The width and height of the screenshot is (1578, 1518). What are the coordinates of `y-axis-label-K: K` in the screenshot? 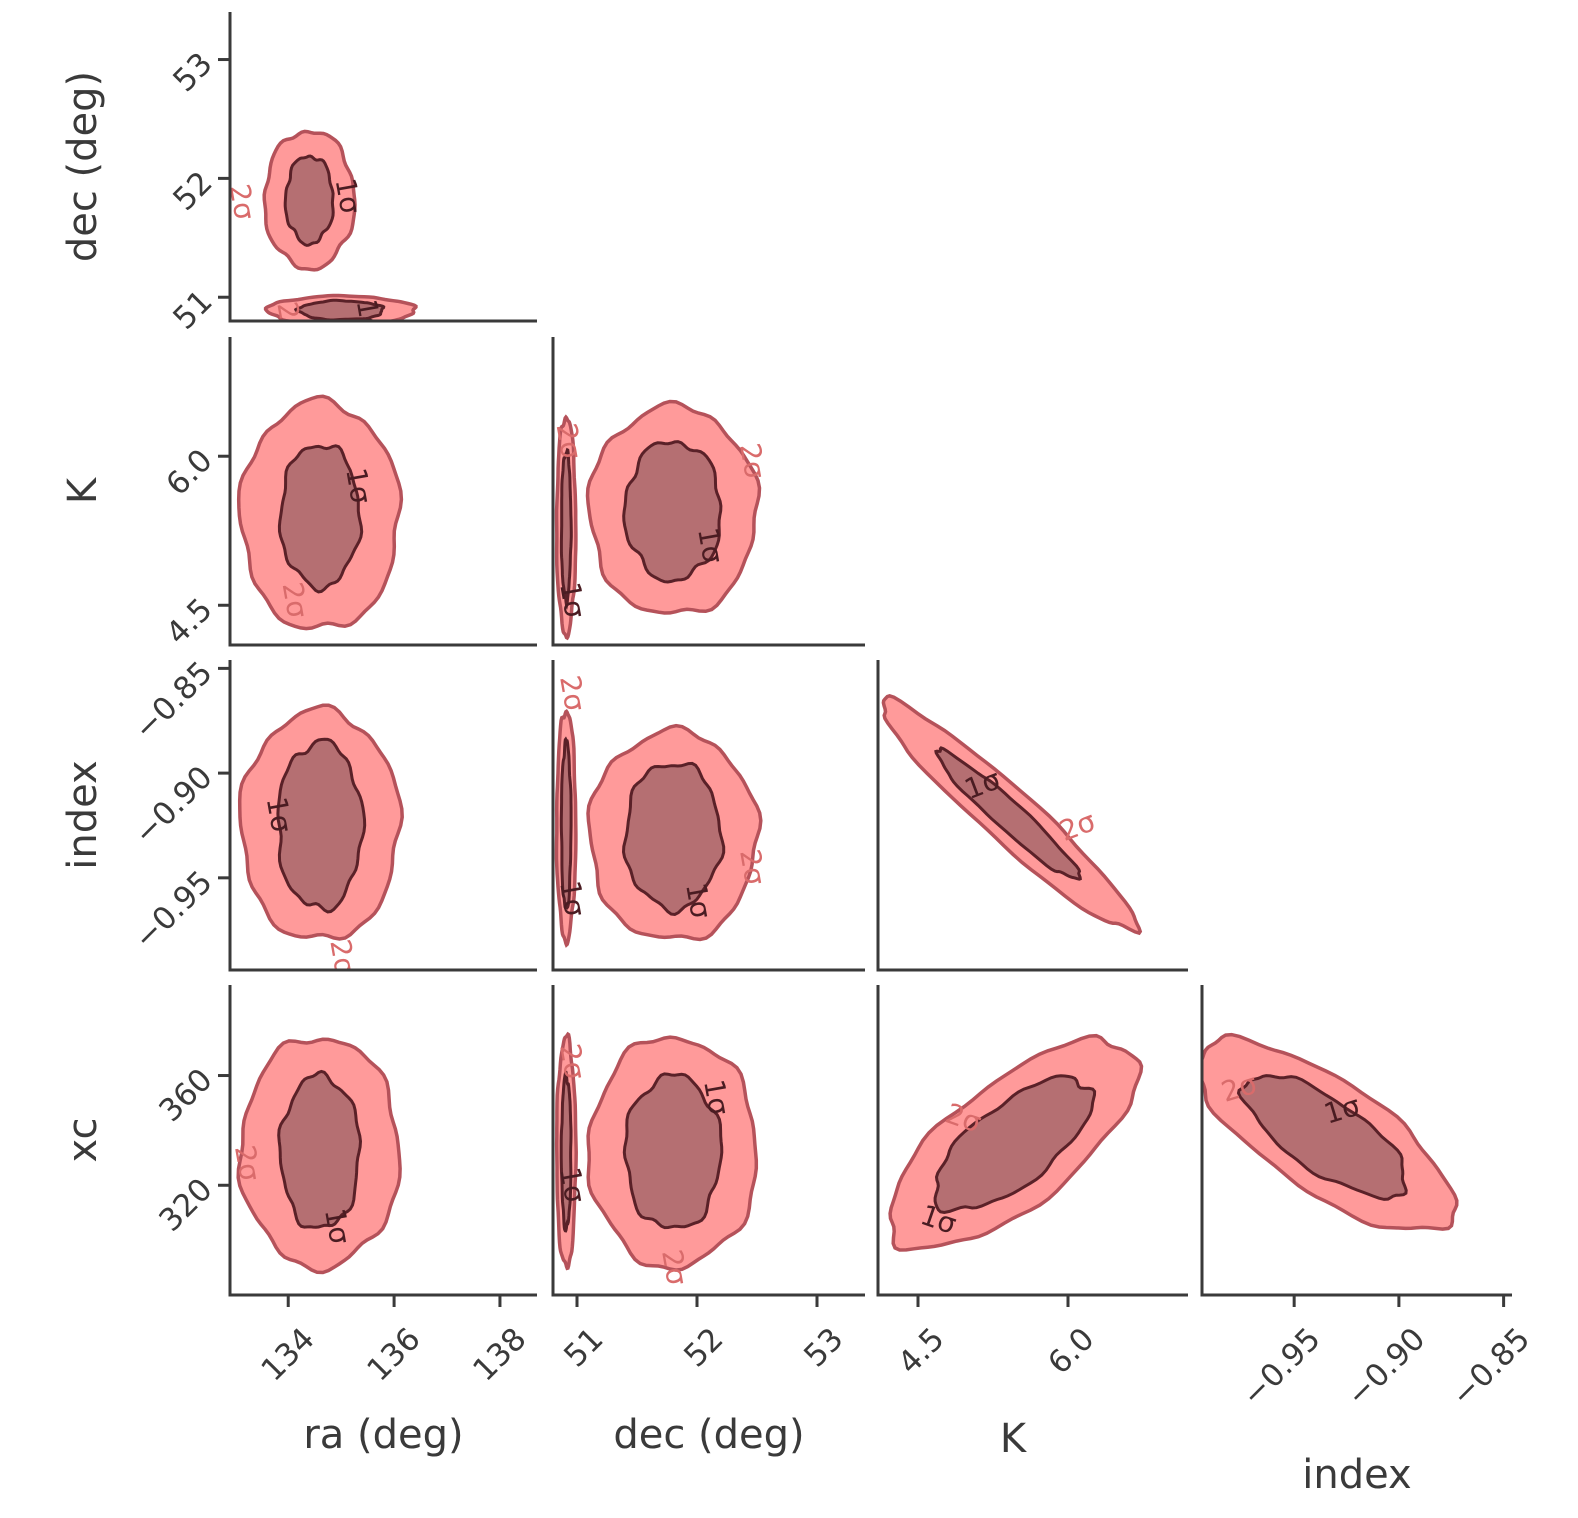 It's located at (83, 490).